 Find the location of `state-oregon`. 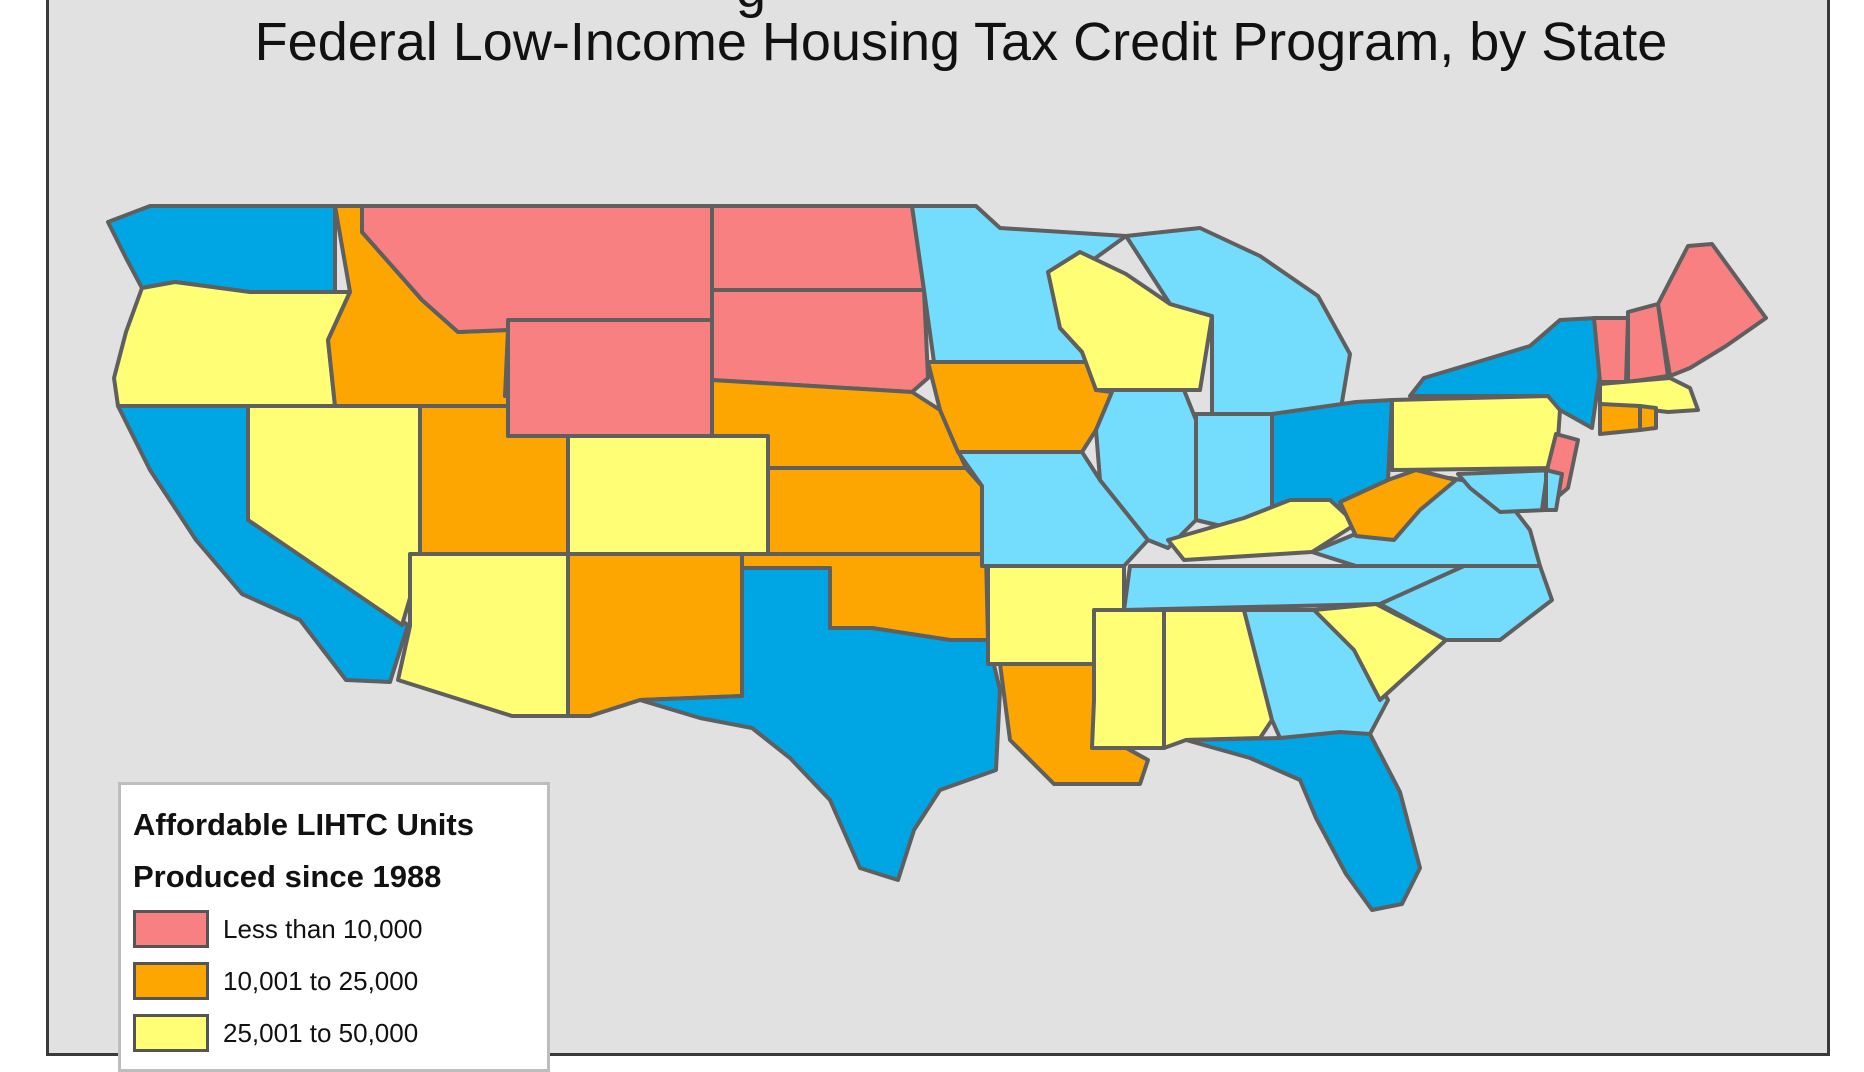

state-oregon is located at coordinates (232, 344).